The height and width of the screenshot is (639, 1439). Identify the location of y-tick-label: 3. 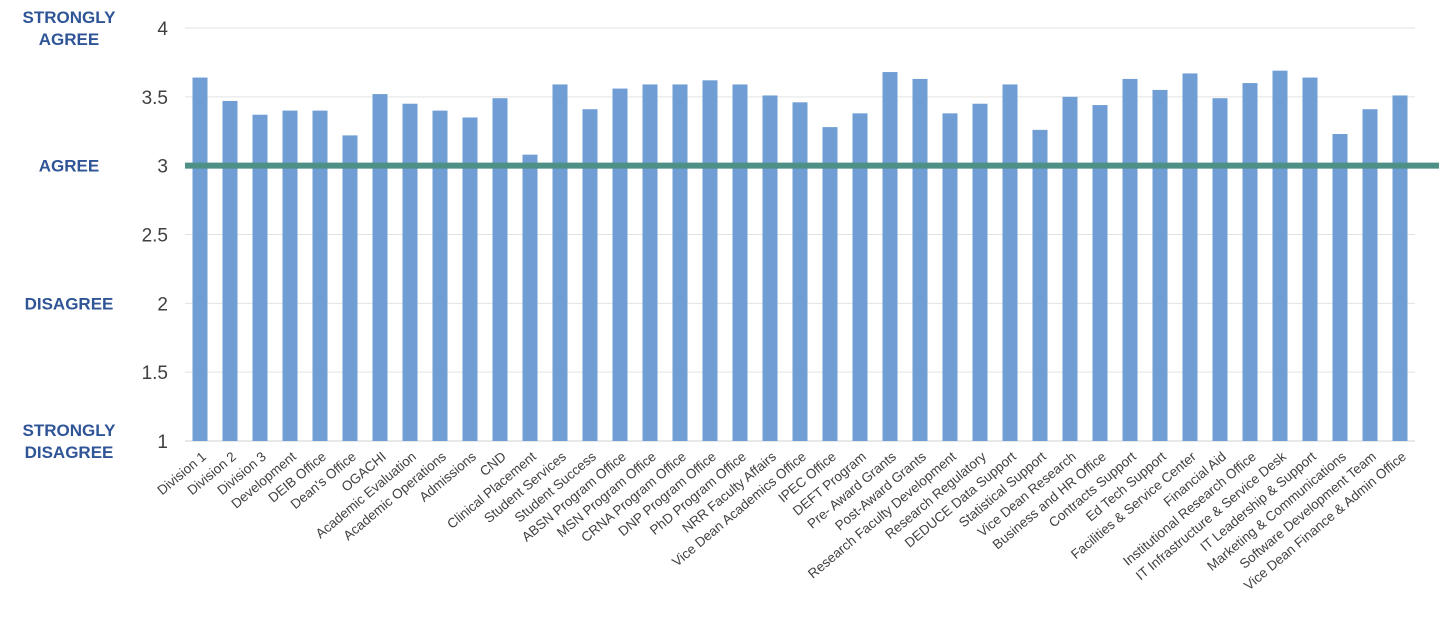
(162, 167).